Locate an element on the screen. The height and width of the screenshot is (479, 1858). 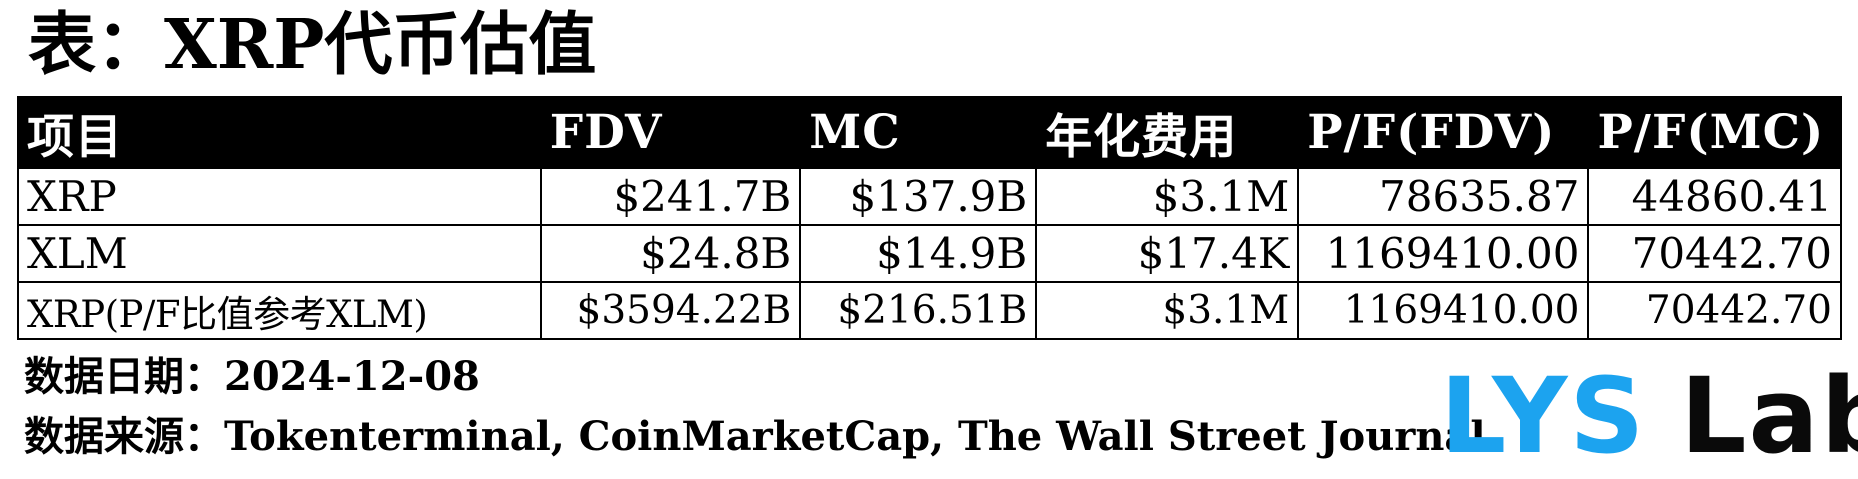
cell-mc: $216.51B is located at coordinates (918, 310).